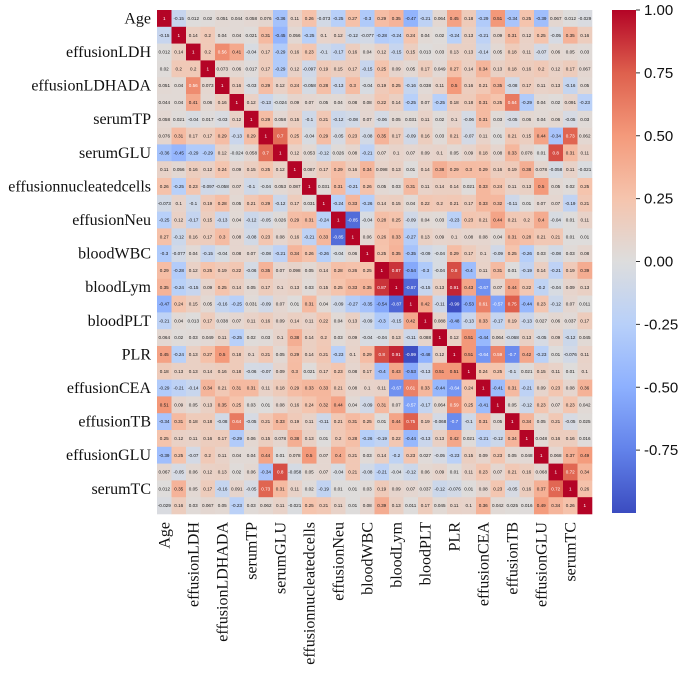 Image resolution: width=685 pixels, height=691 pixels. What do you see at coordinates (454, 455) in the screenshot?
I see `cell-value-label: -0.23` at bounding box center [454, 455].